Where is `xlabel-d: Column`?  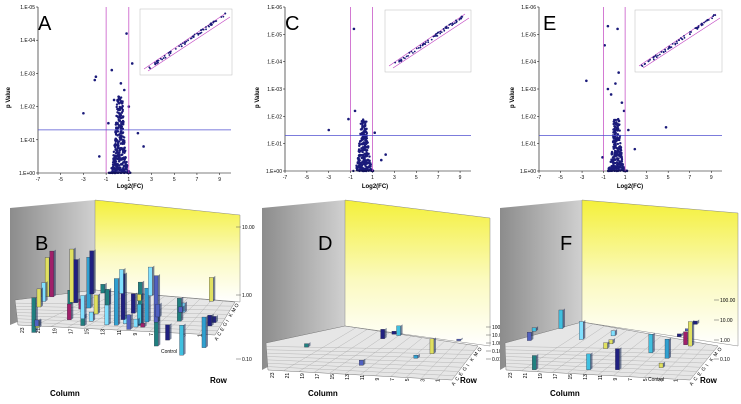 xlabel-d: Column is located at coordinates (323, 393).